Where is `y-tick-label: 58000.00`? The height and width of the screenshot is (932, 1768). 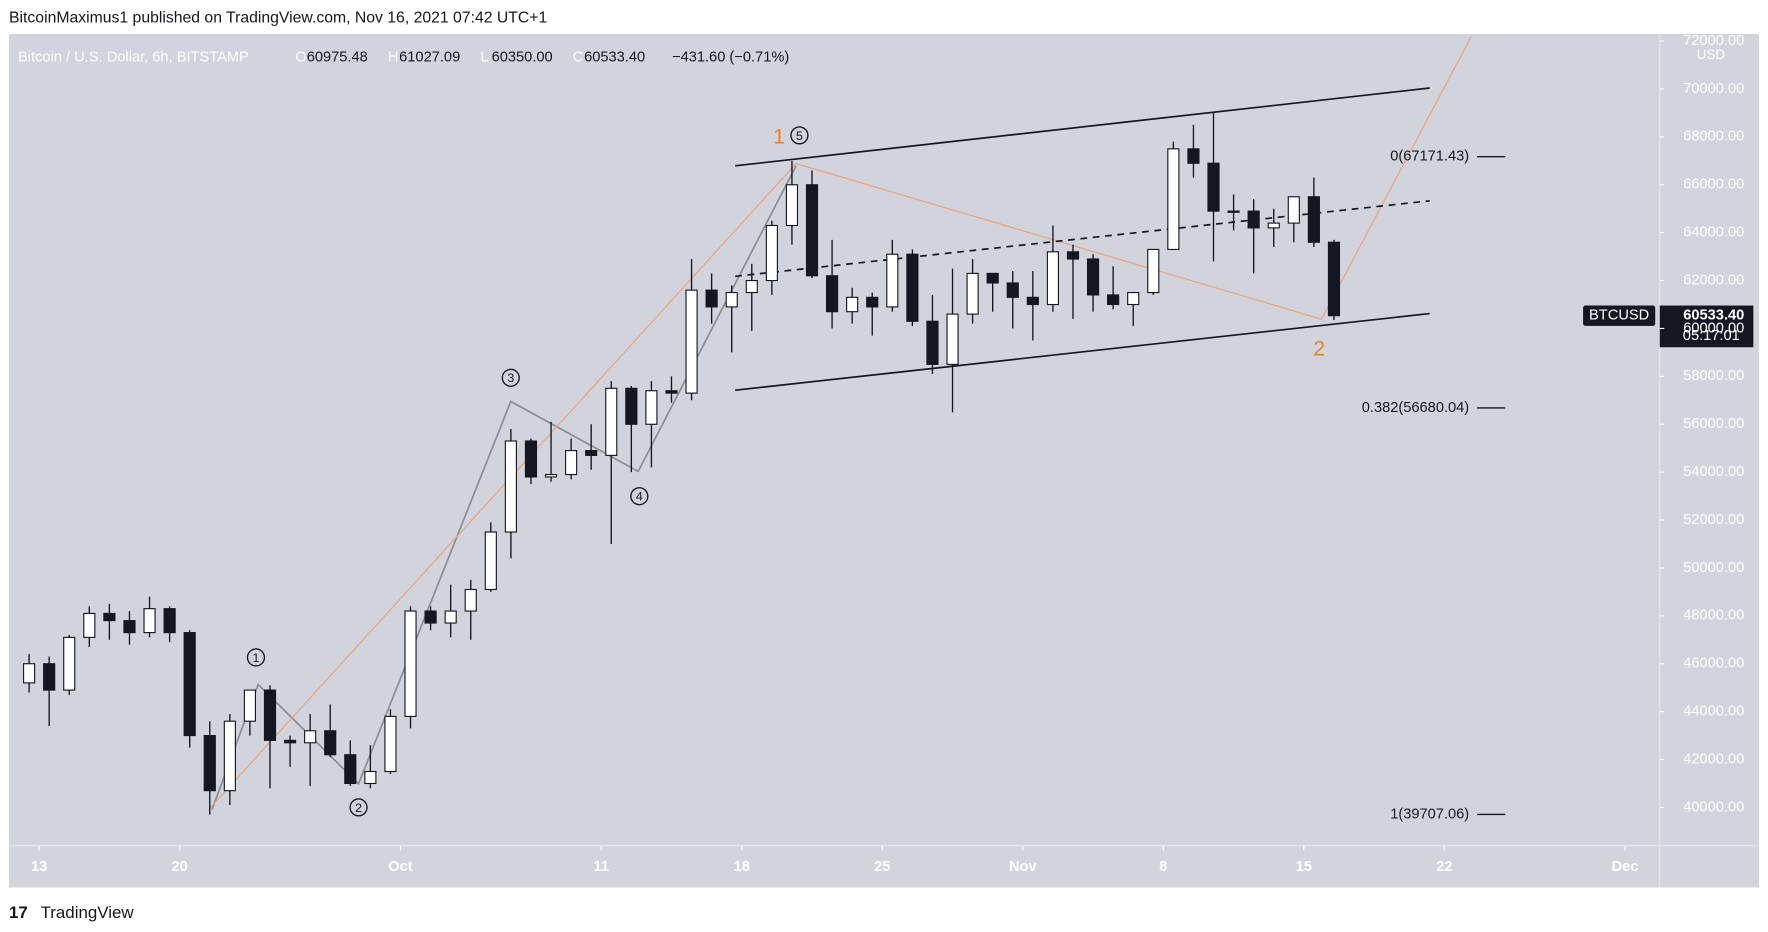
y-tick-label: 58000.00 is located at coordinates (1713, 376).